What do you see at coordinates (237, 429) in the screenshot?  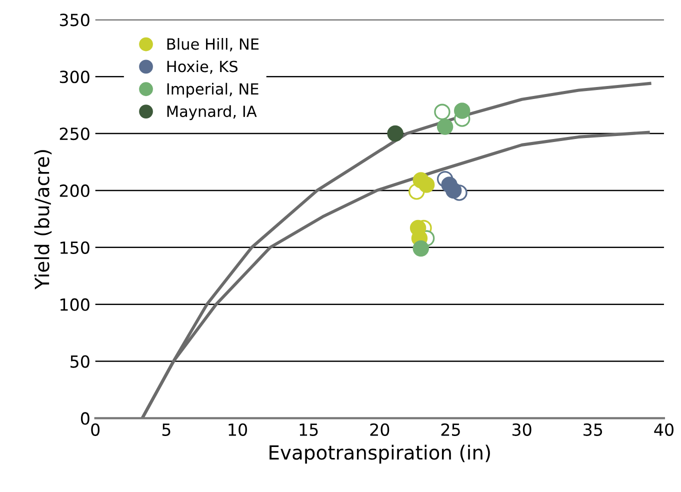 I see `x-tick-label: 10` at bounding box center [237, 429].